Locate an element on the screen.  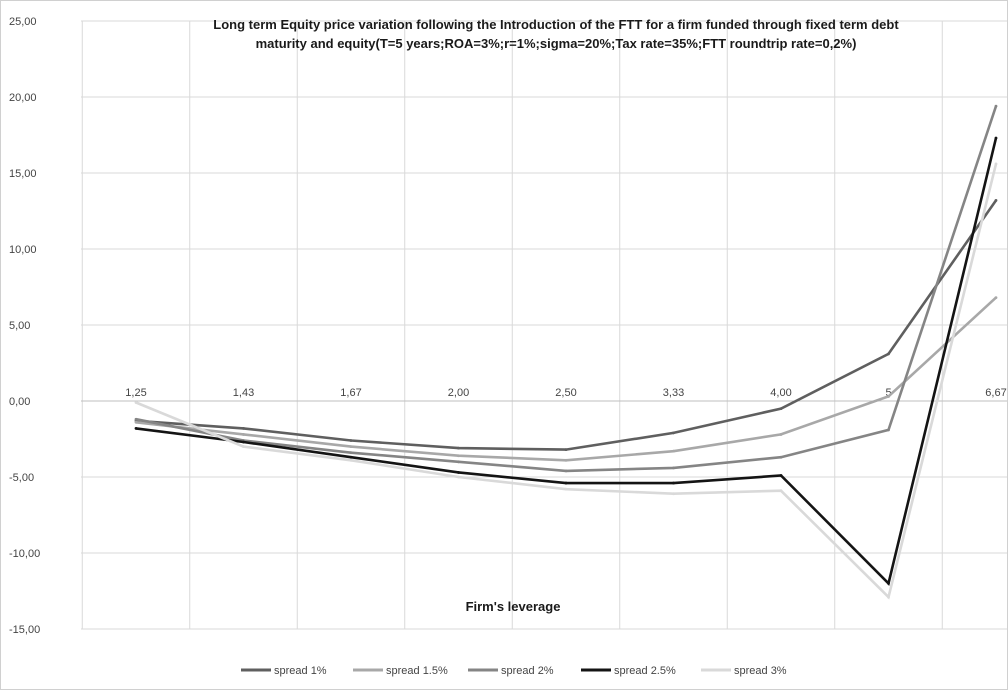
y-tick-label: 0,00 is located at coordinates (19, 402).